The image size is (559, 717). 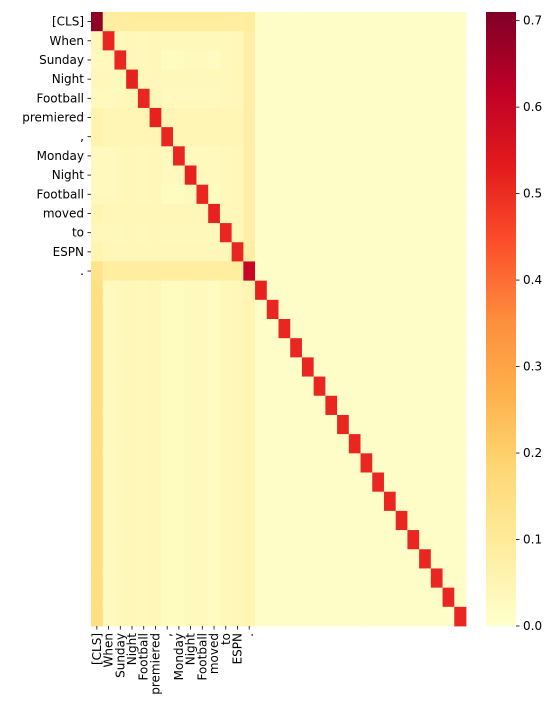 I want to click on x-tick-label: moved, so click(x=214, y=653).